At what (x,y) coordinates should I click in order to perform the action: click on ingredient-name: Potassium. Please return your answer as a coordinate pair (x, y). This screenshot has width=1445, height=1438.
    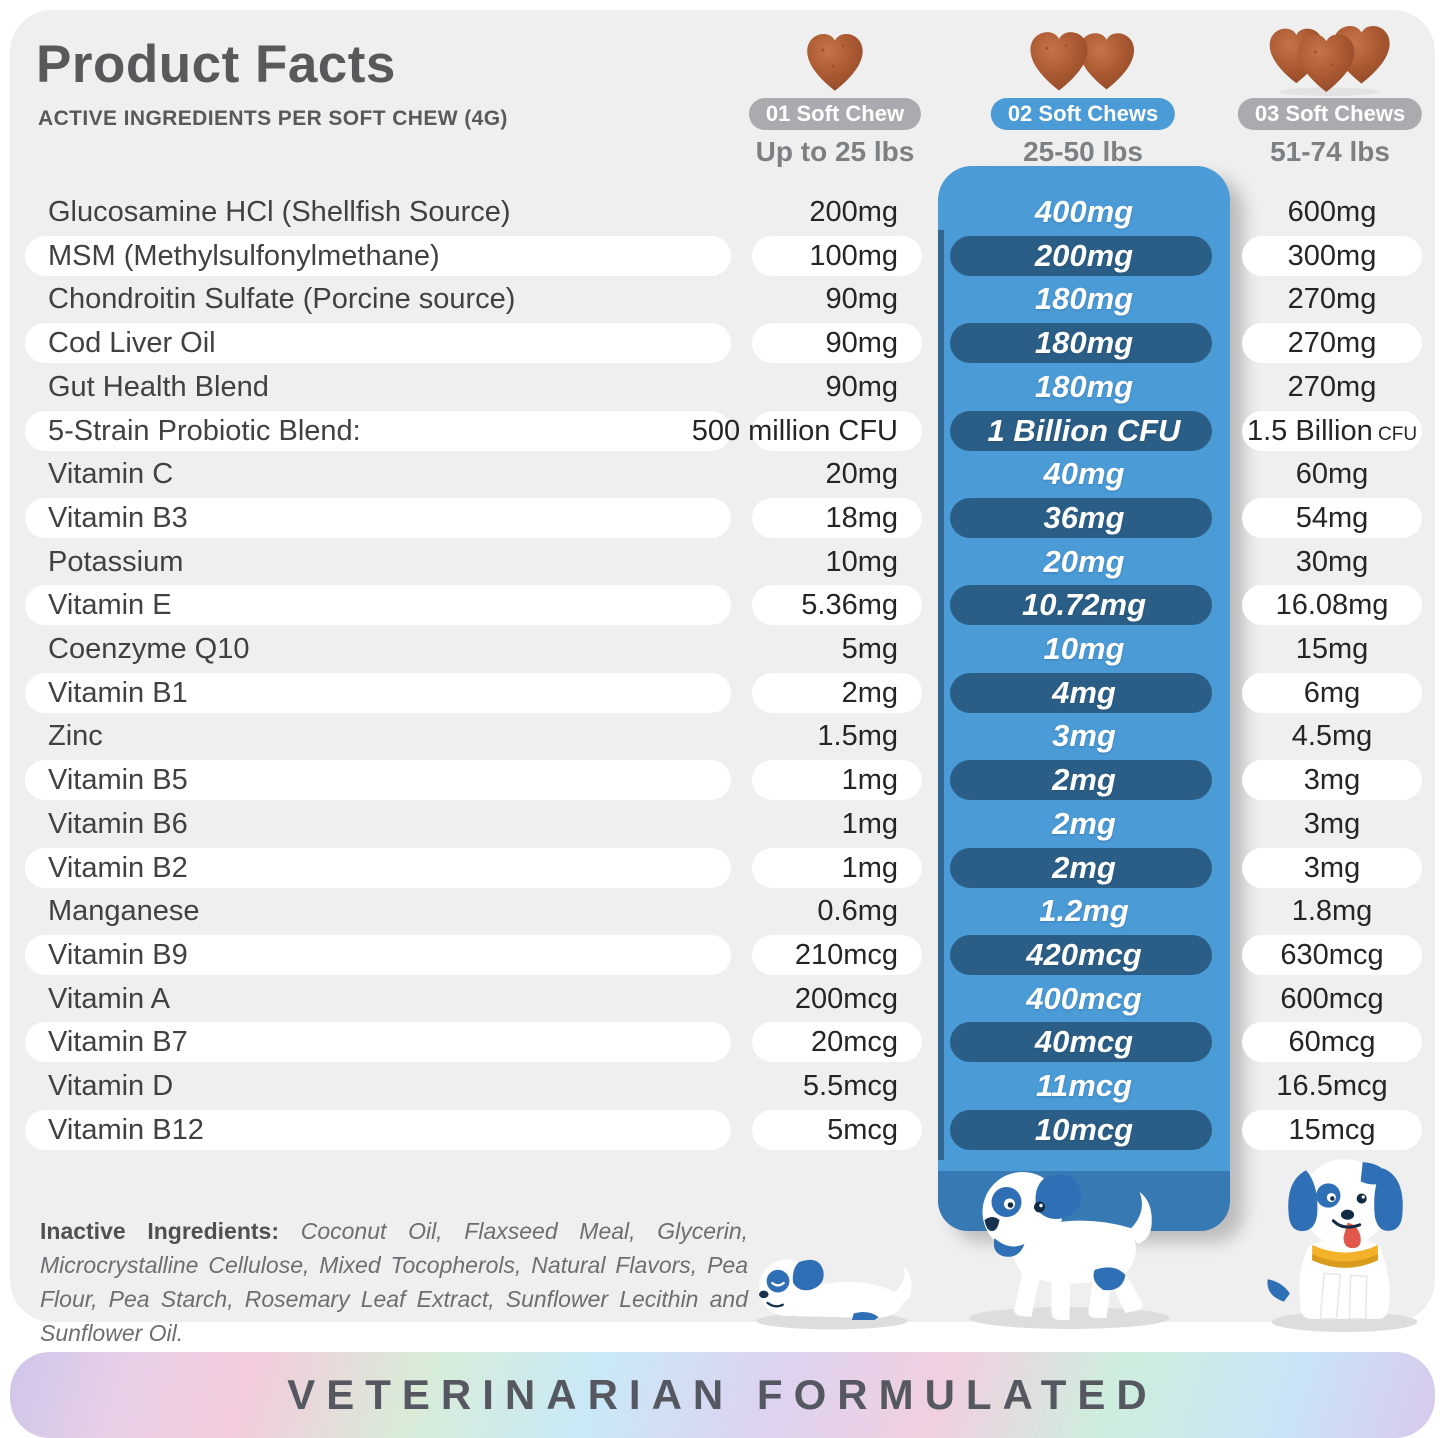
    Looking at the image, I should click on (116, 561).